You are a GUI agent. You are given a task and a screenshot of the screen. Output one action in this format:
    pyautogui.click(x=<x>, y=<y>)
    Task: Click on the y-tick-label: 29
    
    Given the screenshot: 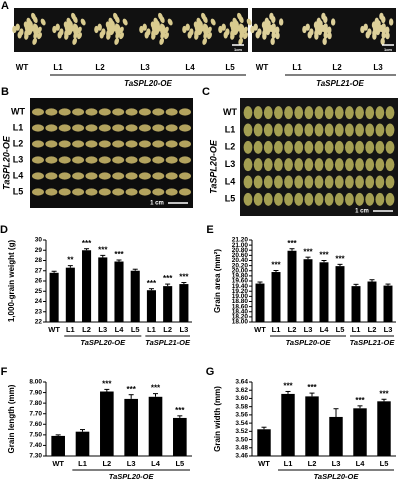 What is the action you would take?
    pyautogui.click(x=39, y=250)
    